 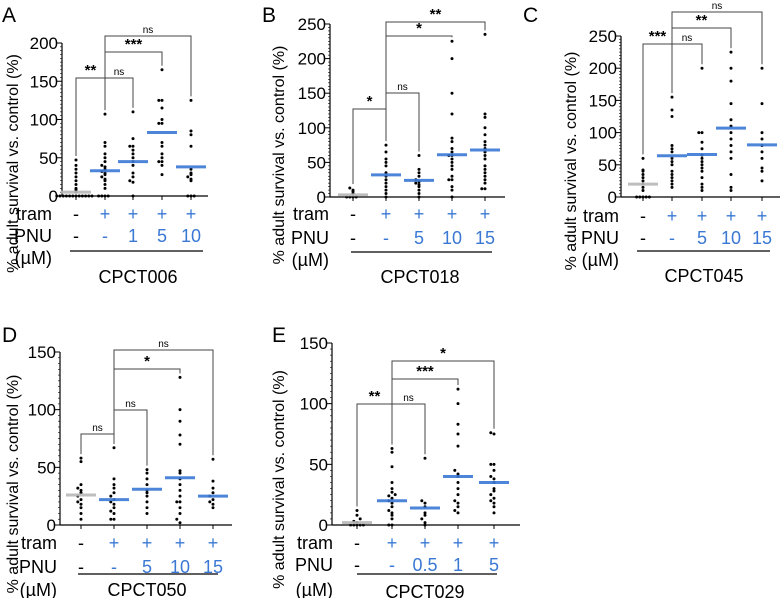 I want to click on strain-label: CPCT018, so click(x=419, y=277).